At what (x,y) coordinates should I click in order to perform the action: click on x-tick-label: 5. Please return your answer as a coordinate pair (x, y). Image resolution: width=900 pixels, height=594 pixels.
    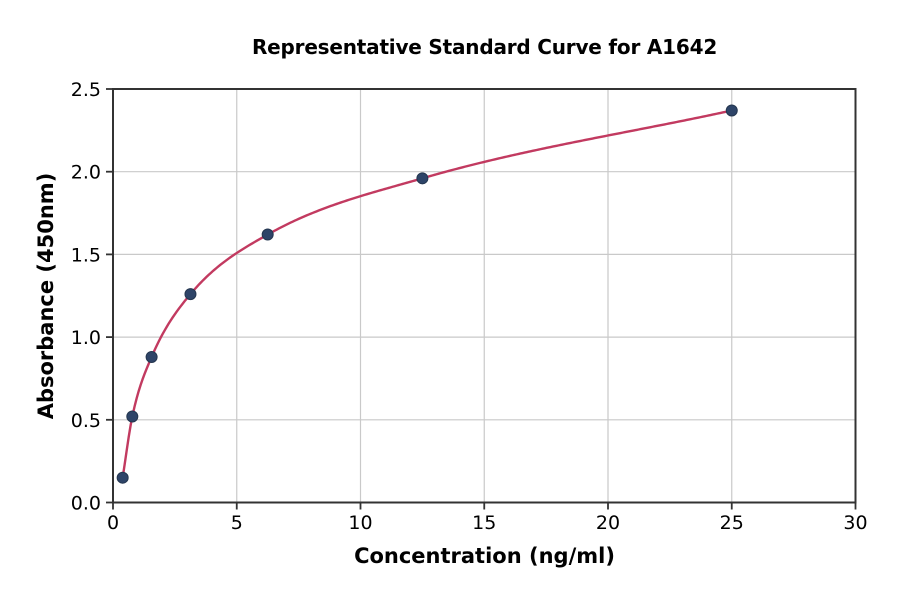
    Looking at the image, I should click on (237, 523).